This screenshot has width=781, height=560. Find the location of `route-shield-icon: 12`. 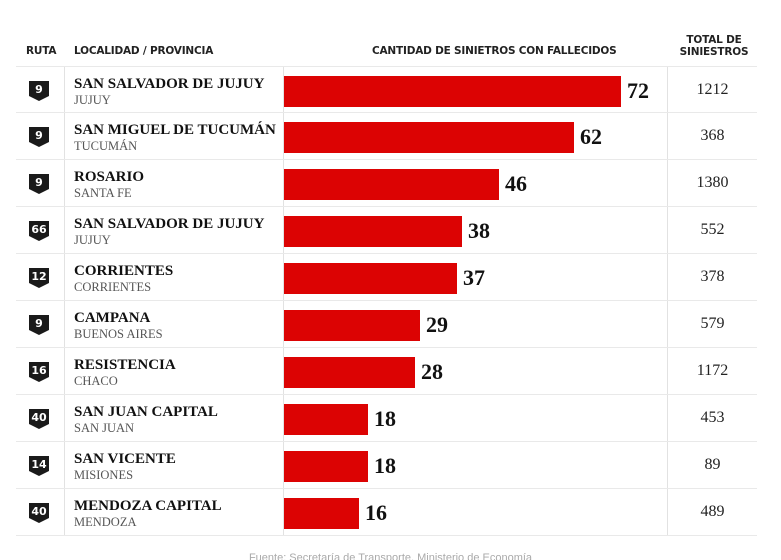

route-shield-icon: 12 is located at coordinates (39, 278).